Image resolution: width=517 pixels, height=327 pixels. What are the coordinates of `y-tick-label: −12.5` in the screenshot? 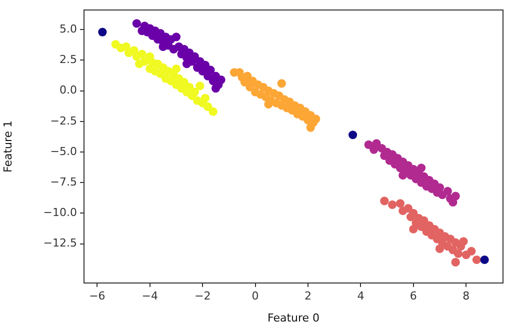 It's located at (60, 243).